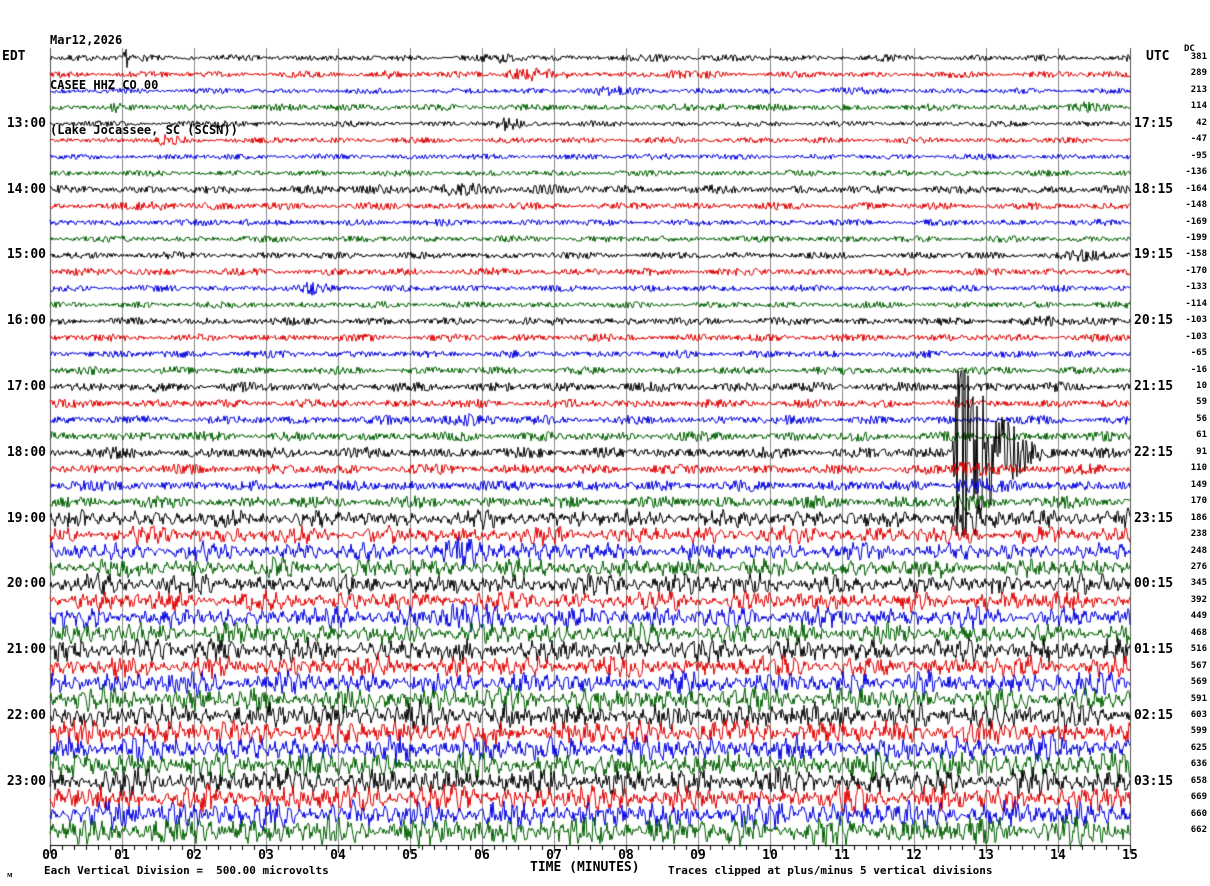 The height and width of the screenshot is (886, 1210). What do you see at coordinates (122, 855) in the screenshot?
I see `x-tick-label: 01` at bounding box center [122, 855].